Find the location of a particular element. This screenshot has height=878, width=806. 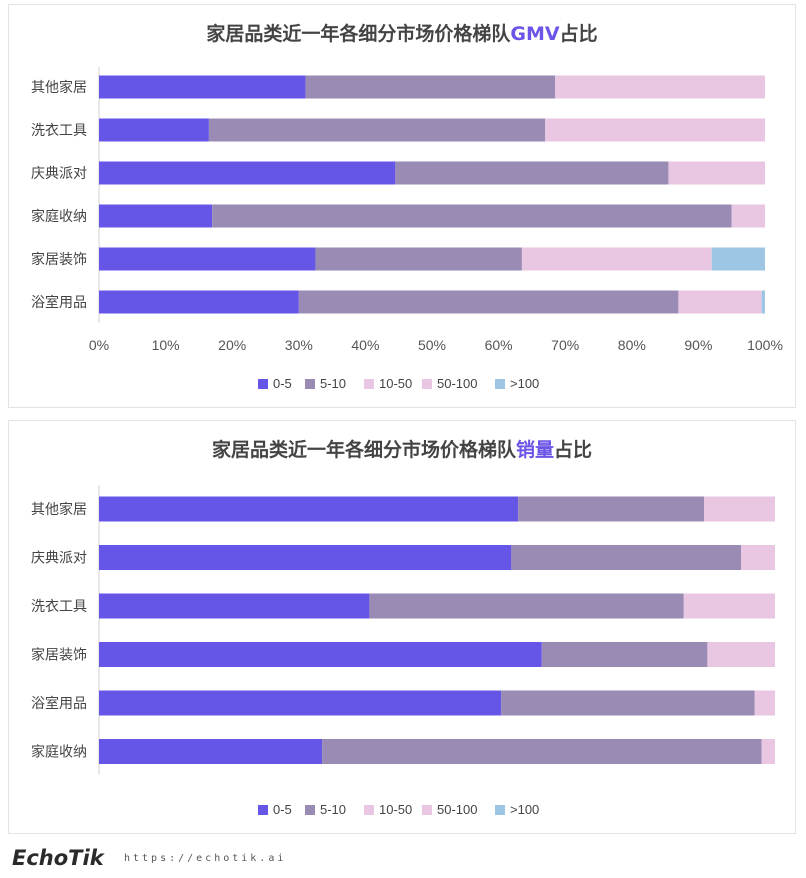

sales-chart-title: 家居品类近一年各细分市场价格梯队销量占比 is located at coordinates (402, 450).